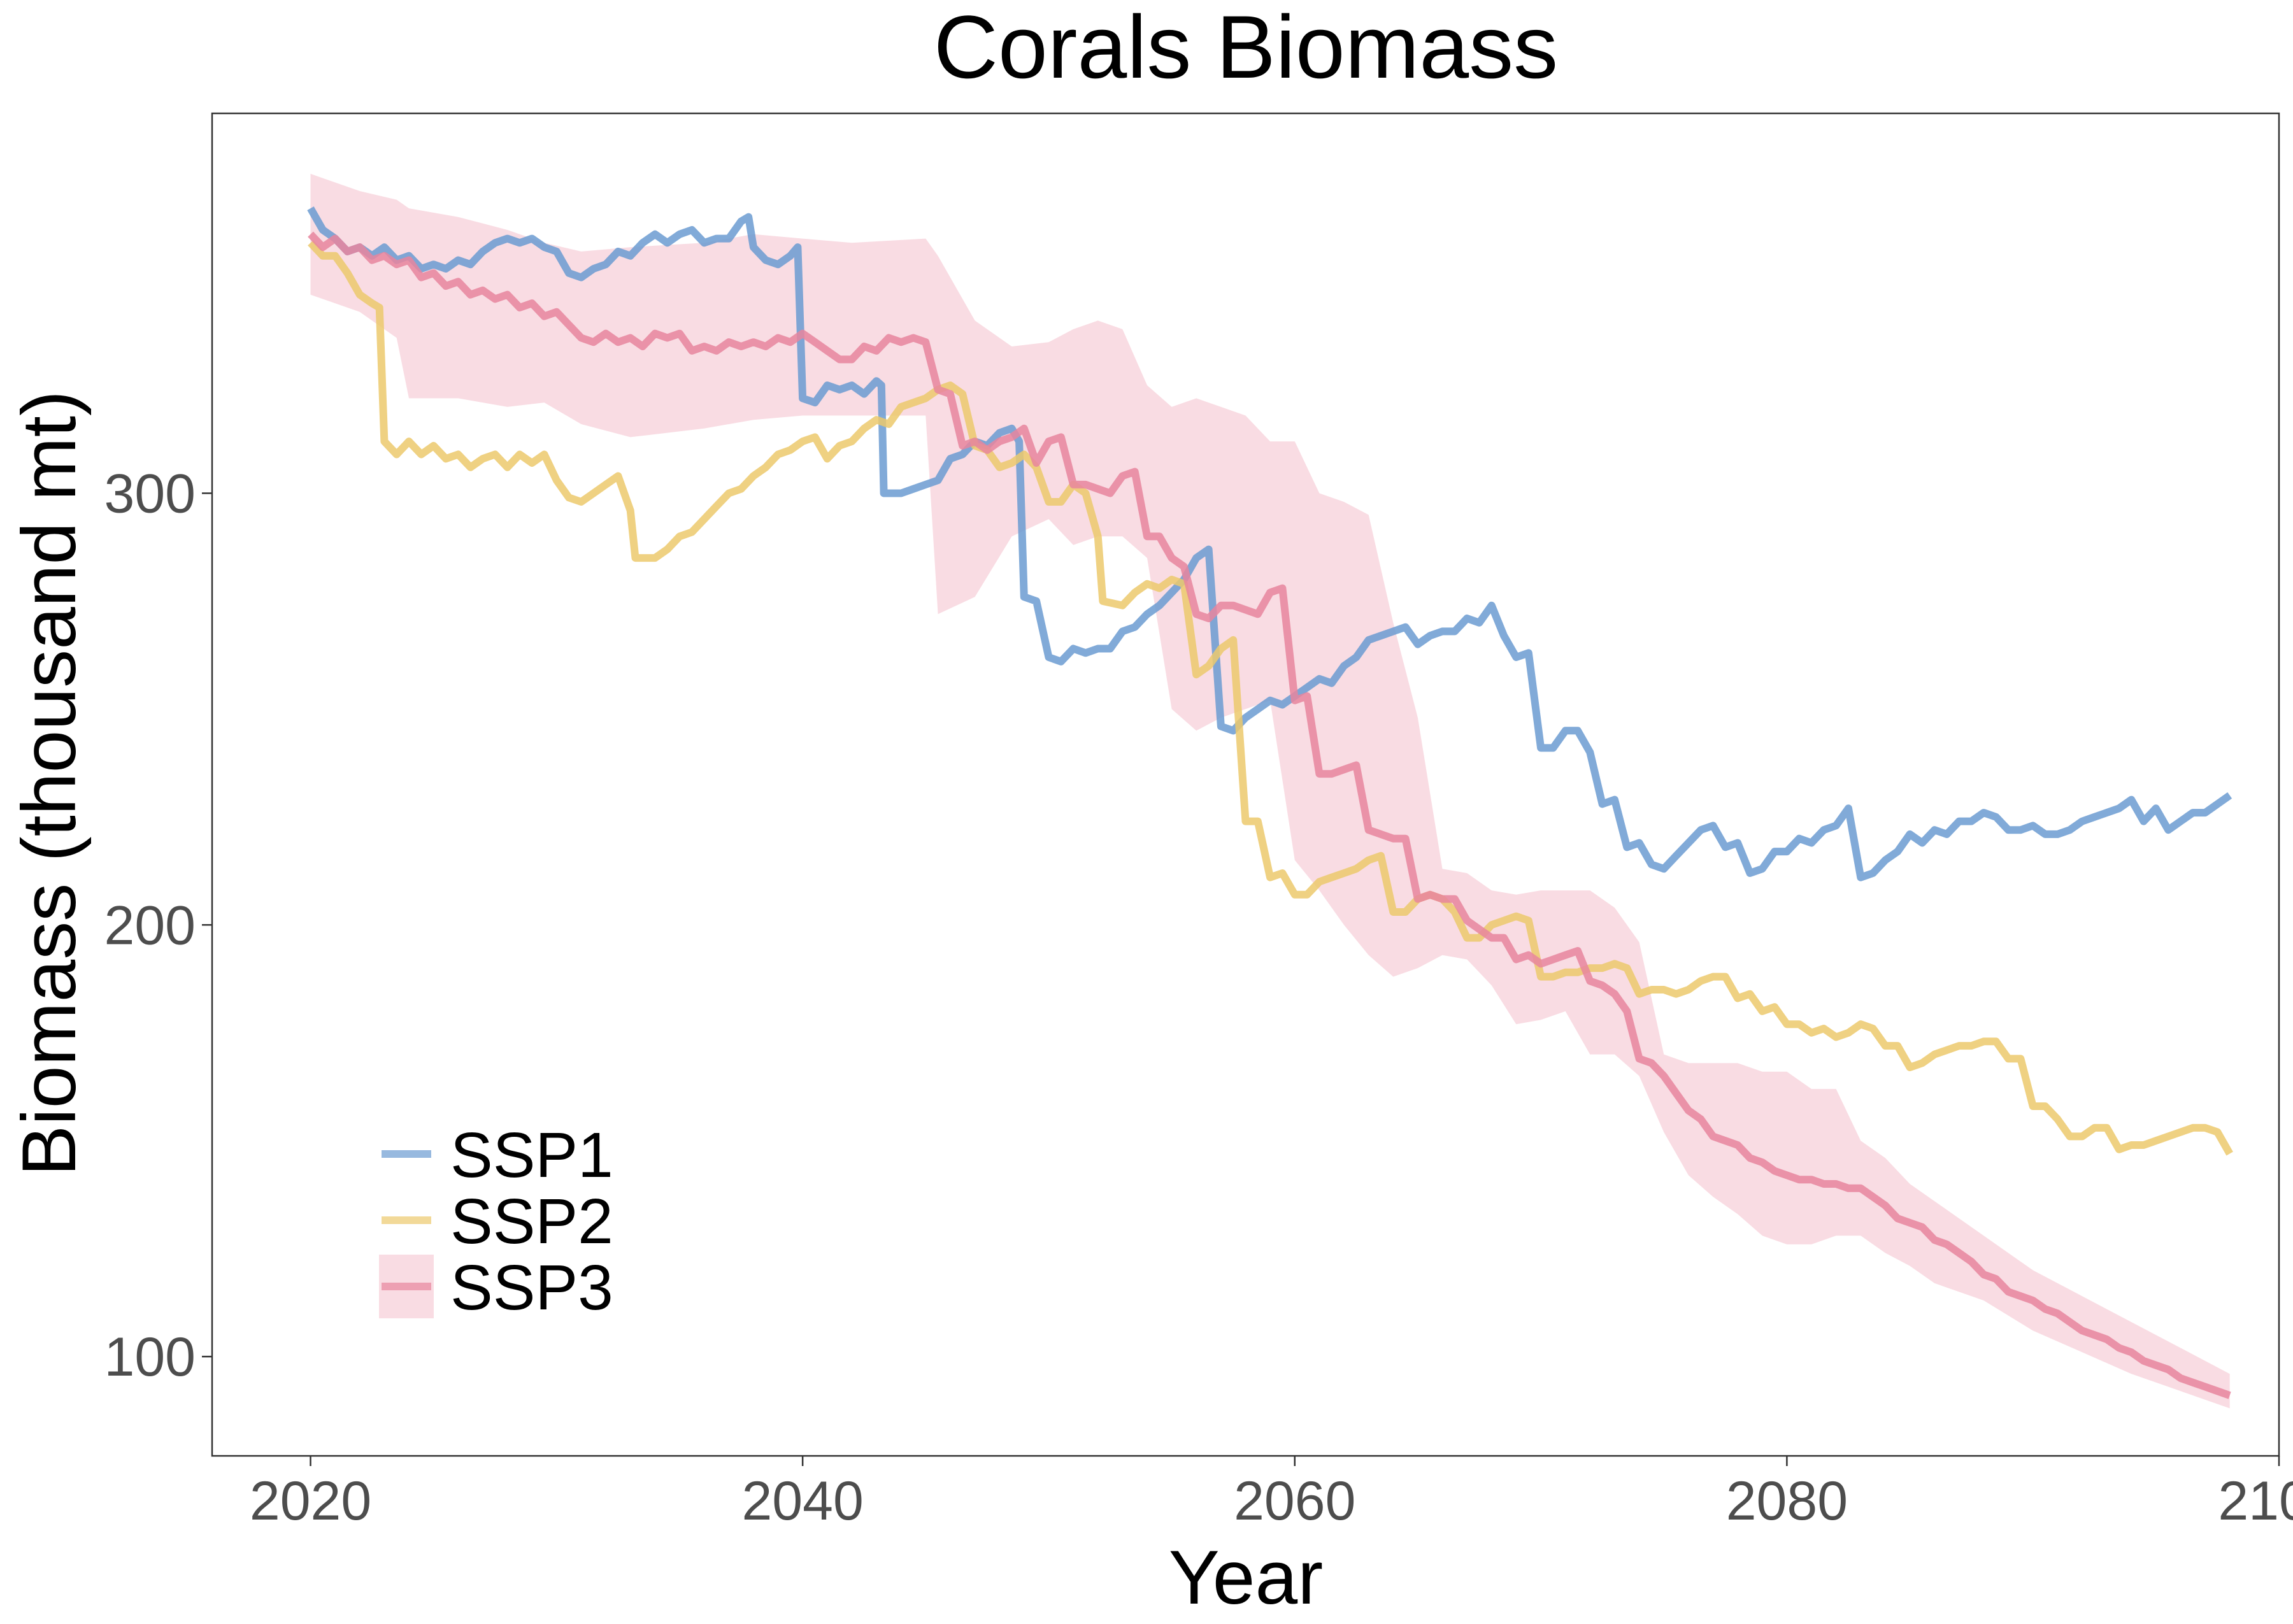  Describe the element at coordinates (531, 1155) in the screenshot. I see `legend-label: SSP1` at that location.